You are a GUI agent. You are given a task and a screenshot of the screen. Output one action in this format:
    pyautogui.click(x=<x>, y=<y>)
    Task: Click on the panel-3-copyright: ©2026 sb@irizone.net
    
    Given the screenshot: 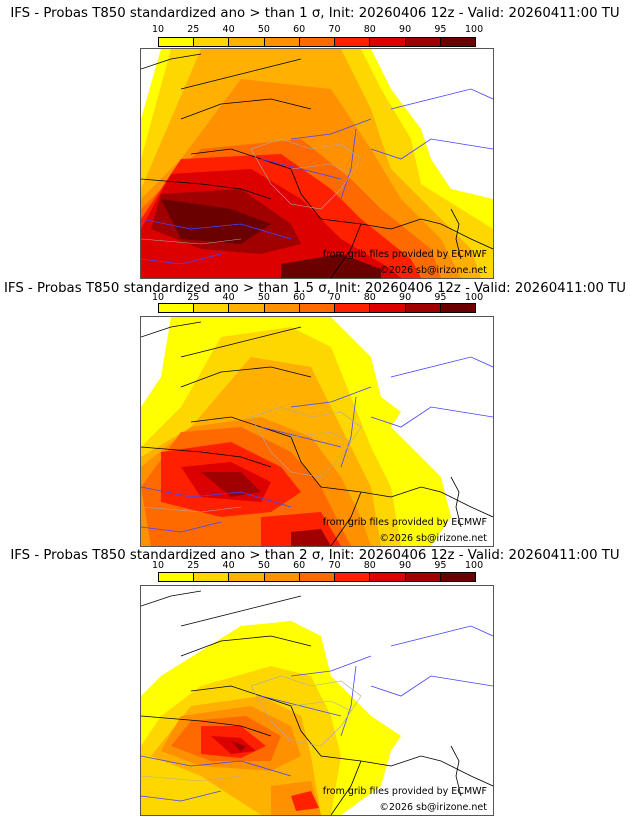 What is the action you would take?
    pyautogui.click(x=433, y=807)
    